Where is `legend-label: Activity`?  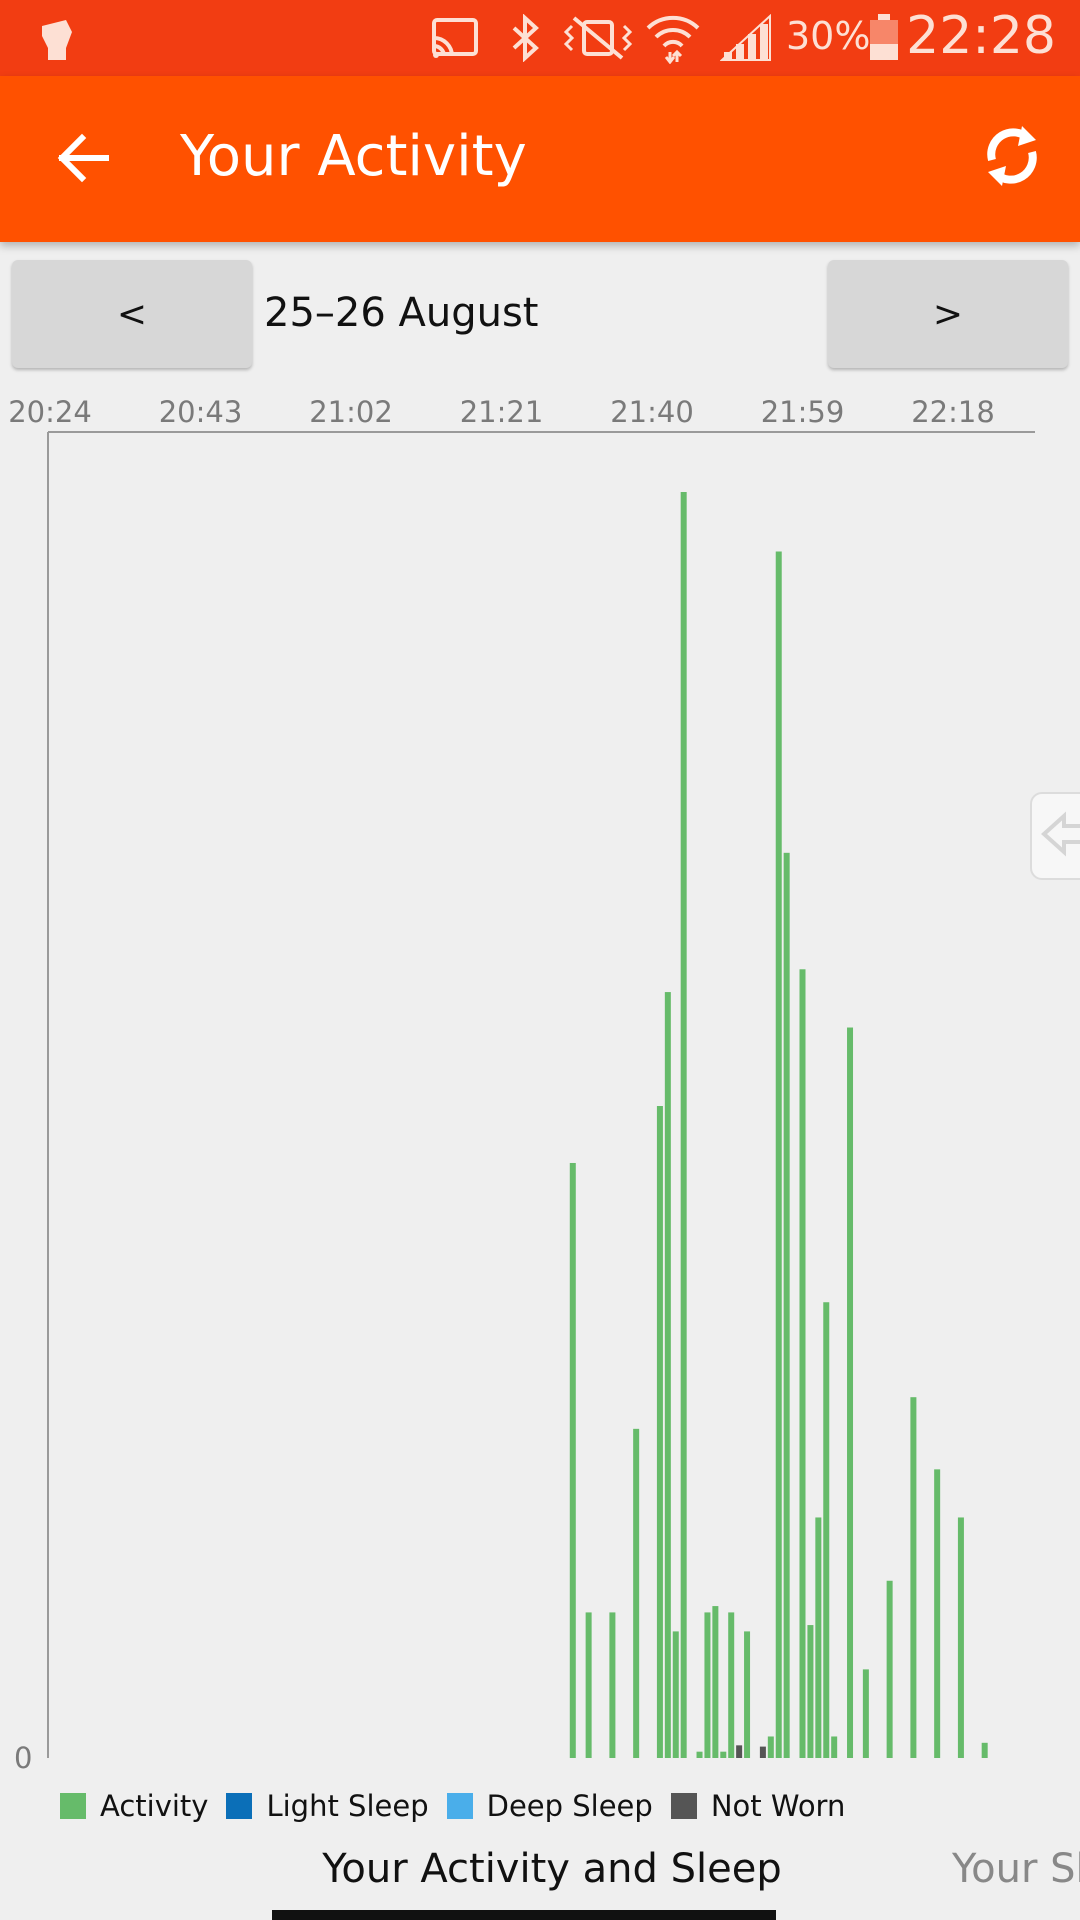 legend-label: Activity is located at coordinates (154, 1806).